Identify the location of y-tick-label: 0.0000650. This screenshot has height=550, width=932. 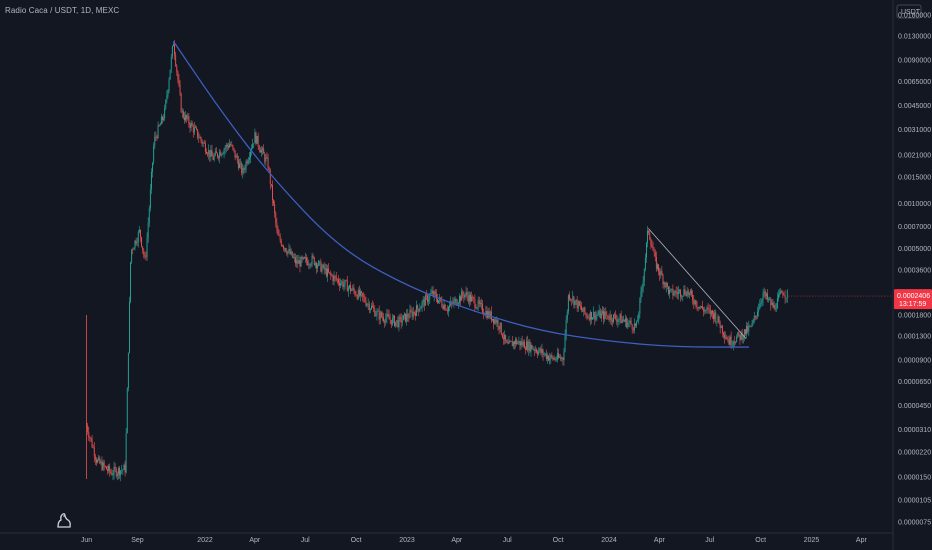
(914, 382).